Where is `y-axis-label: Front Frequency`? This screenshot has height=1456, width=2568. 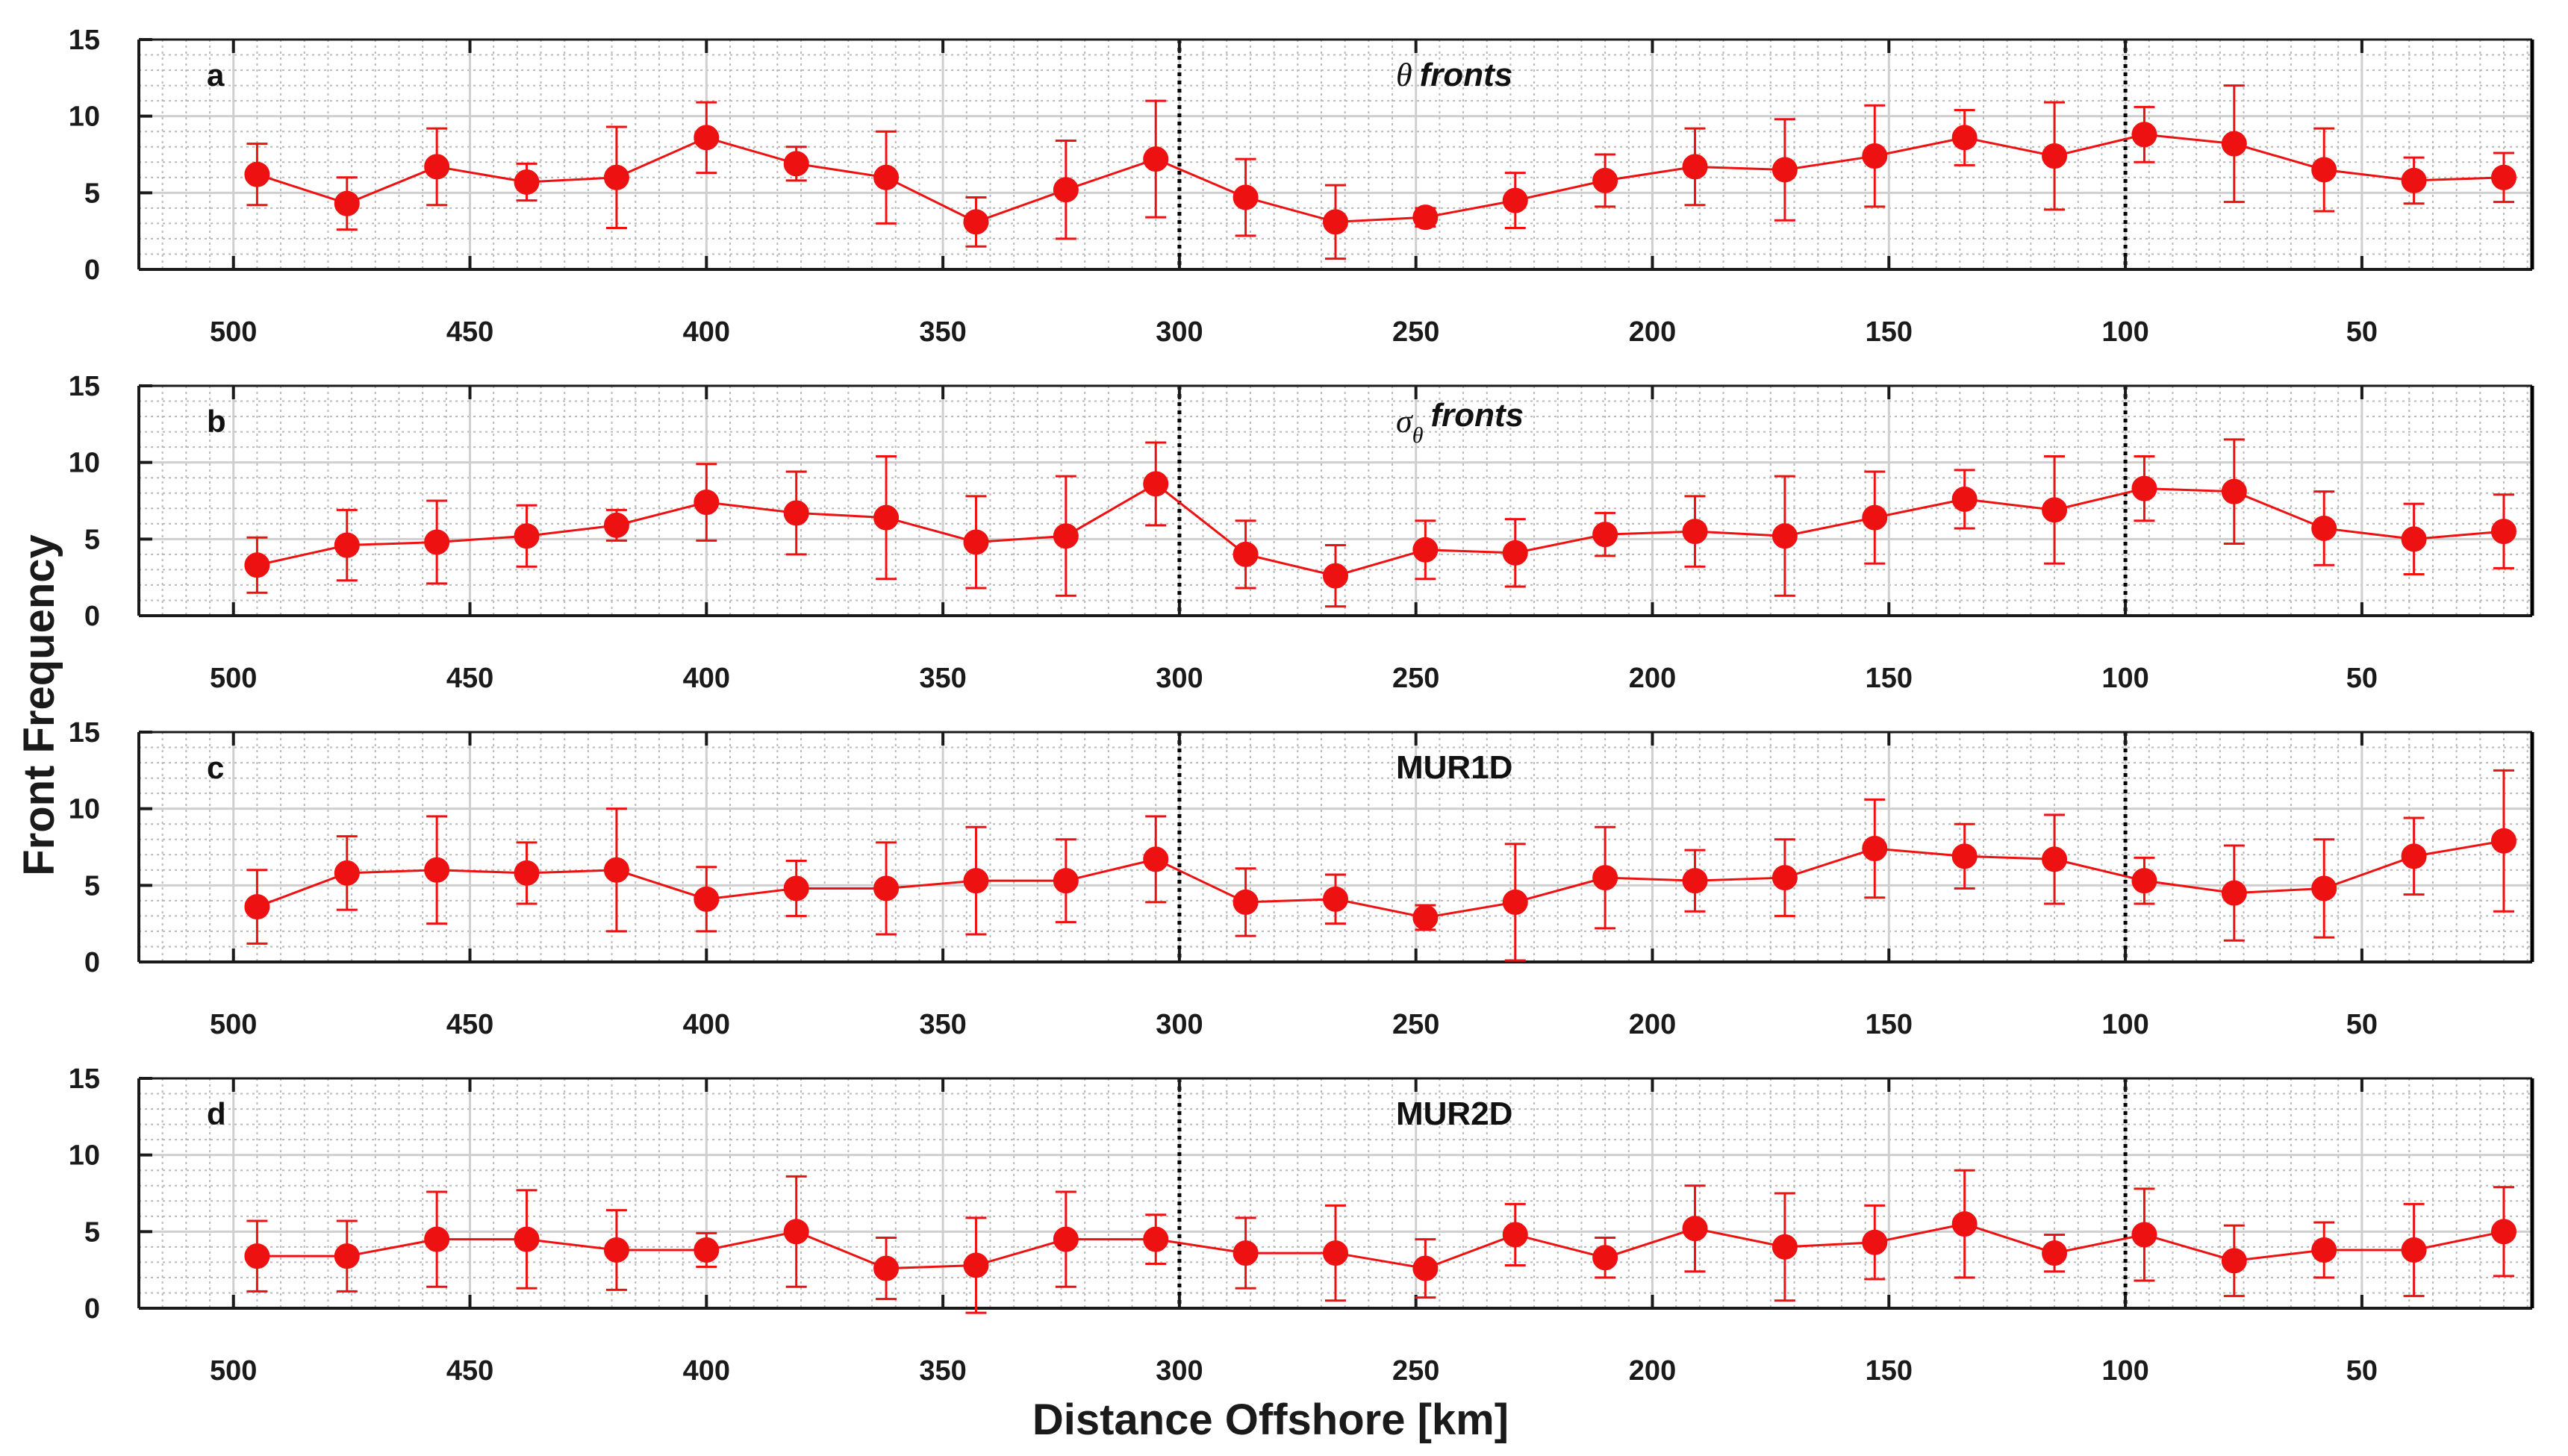
y-axis-label: Front Frequency is located at coordinates (39, 705).